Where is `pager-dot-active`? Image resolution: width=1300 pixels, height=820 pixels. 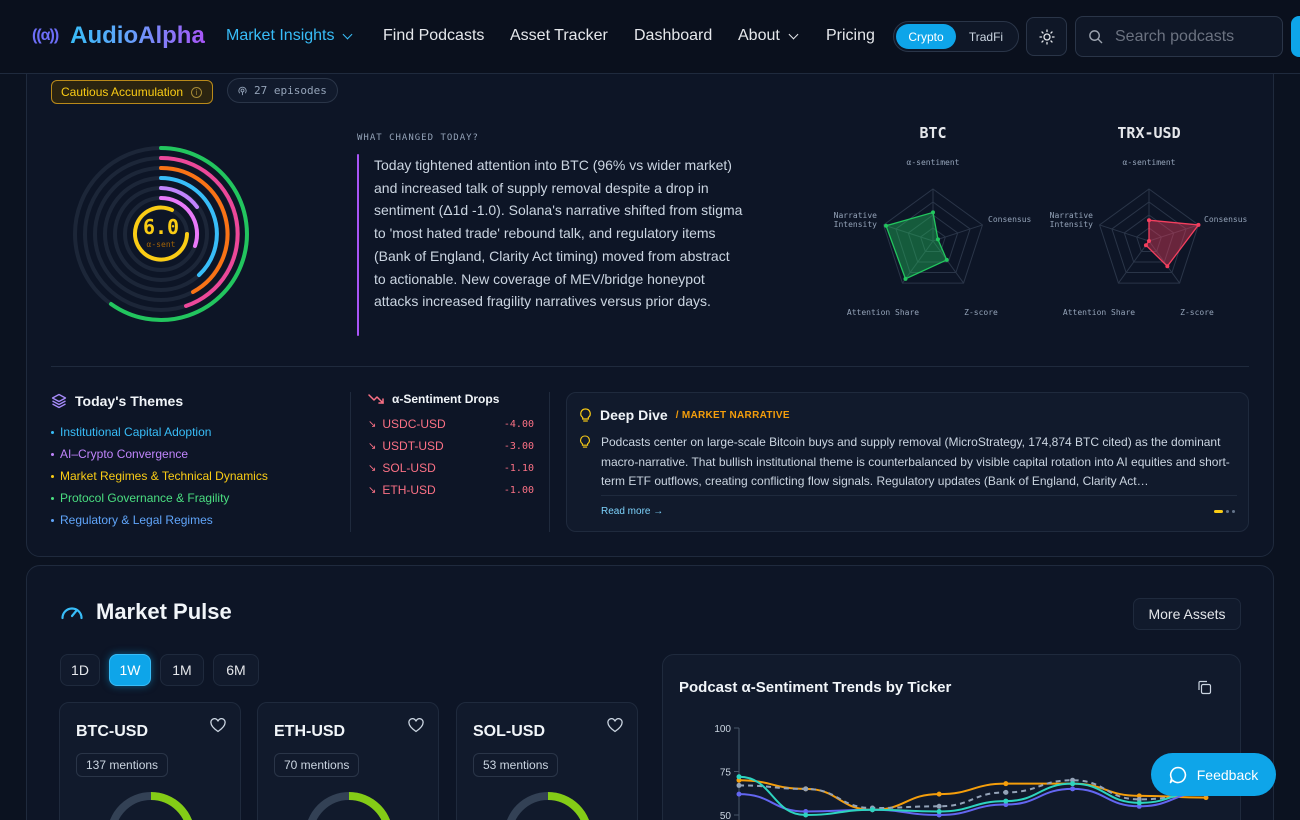 pager-dot-active is located at coordinates (1218, 511).